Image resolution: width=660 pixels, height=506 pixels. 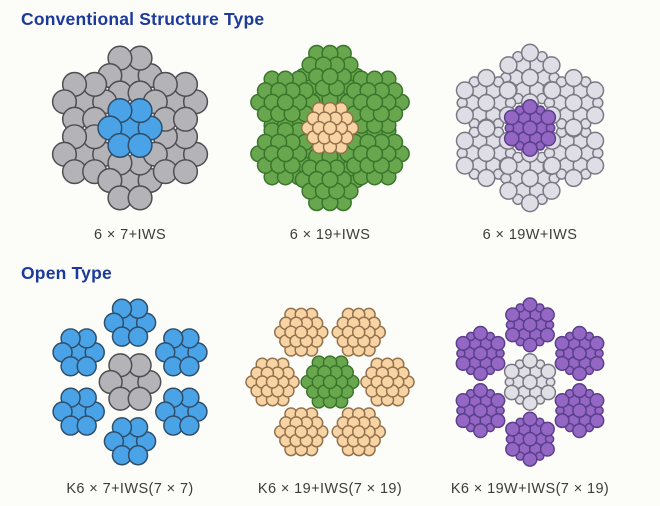 What do you see at coordinates (530, 235) in the screenshot?
I see `rope-label-6x19w-iws: 6 × 19W+IWS` at bounding box center [530, 235].